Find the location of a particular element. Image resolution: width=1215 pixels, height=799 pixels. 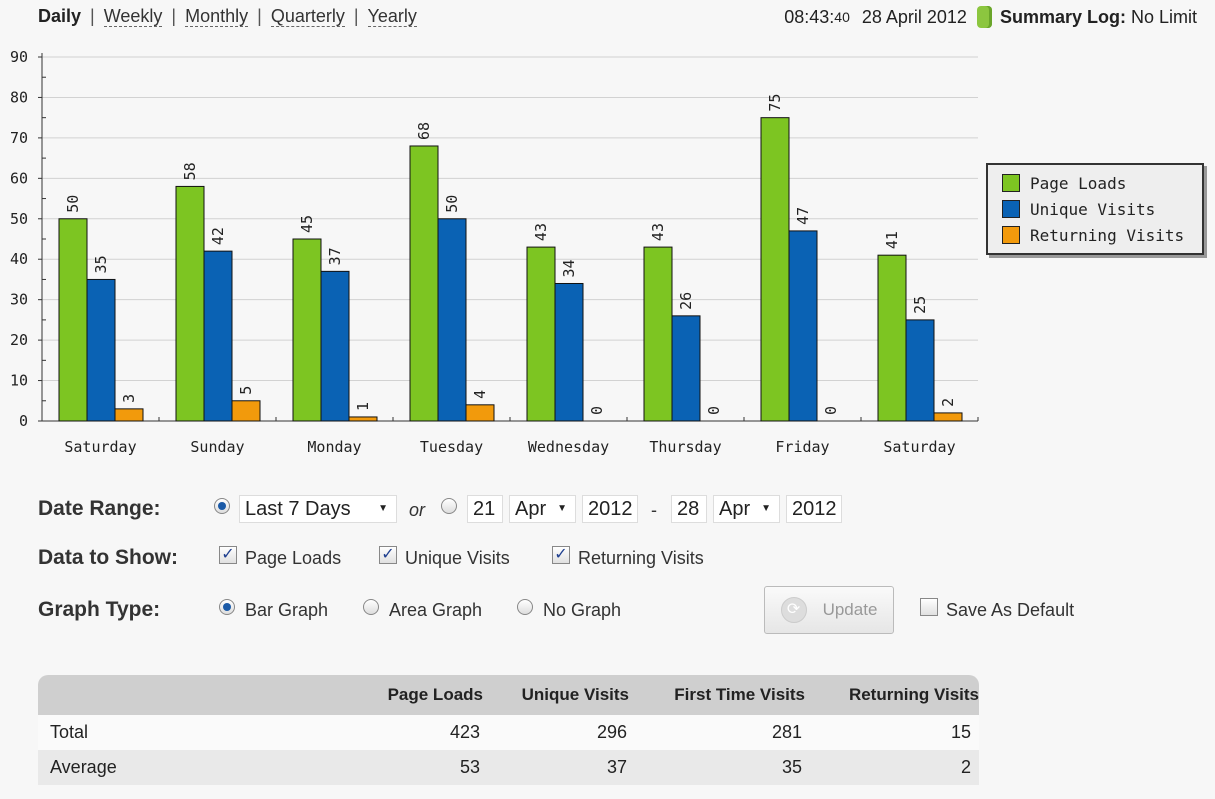

data-label: 42 is located at coordinates (218, 236).